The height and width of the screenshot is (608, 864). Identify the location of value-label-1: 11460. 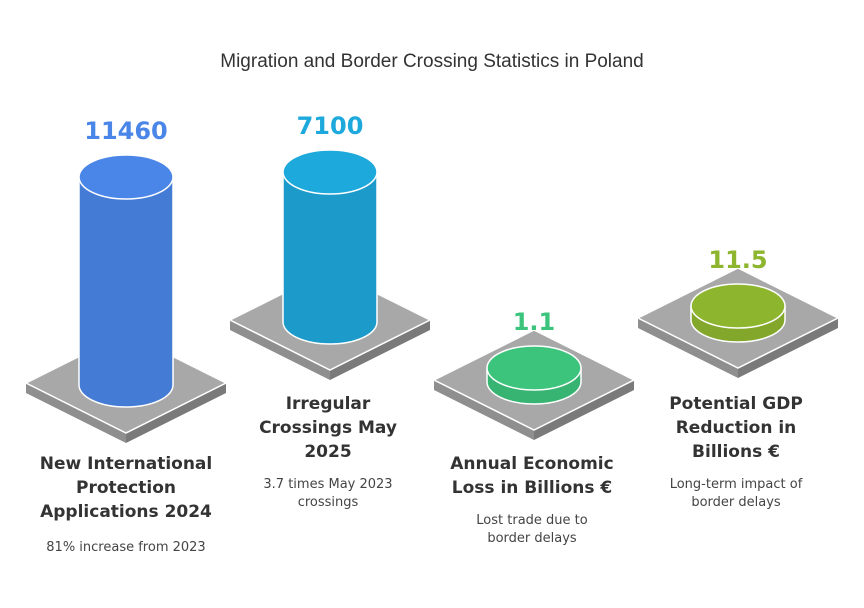
(126, 131).